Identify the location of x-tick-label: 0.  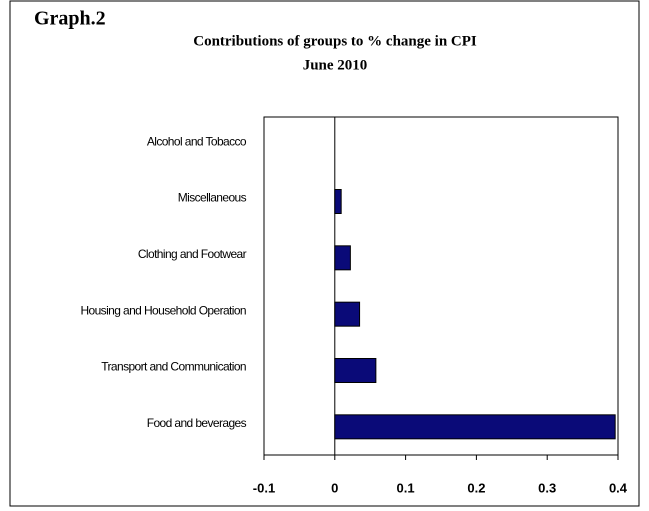
(334, 487).